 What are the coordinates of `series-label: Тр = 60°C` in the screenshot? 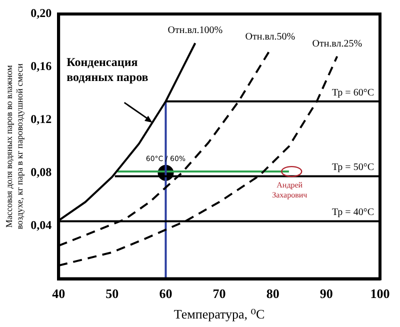 It's located at (353, 92).